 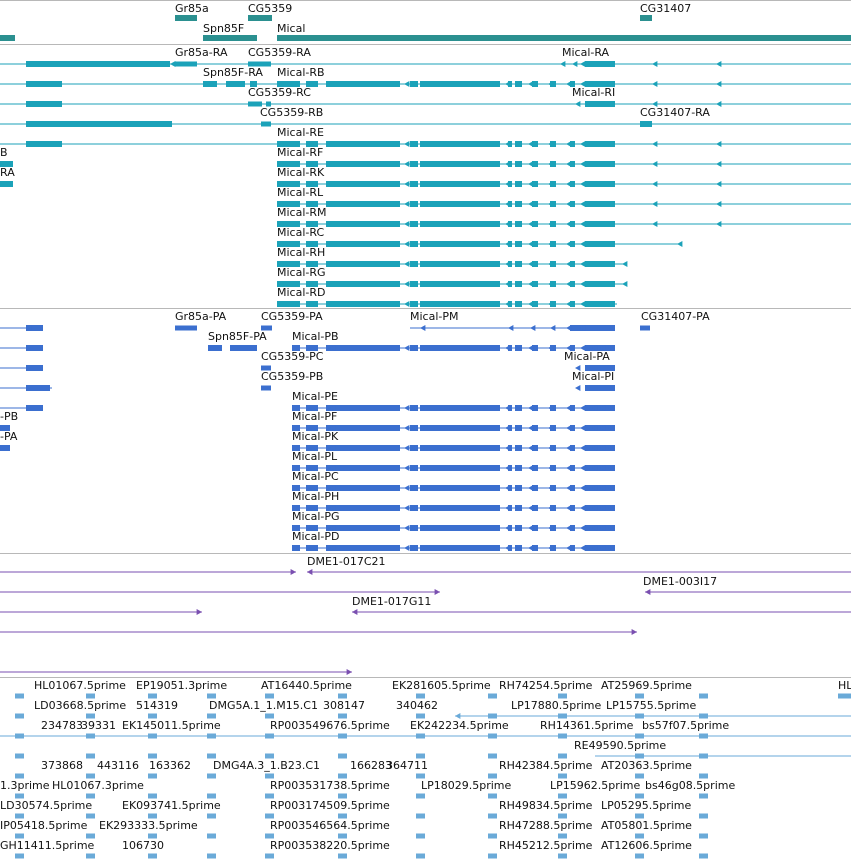 What do you see at coordinates (546, 845) in the screenshot?
I see `feature-label: RH45212.5prime` at bounding box center [546, 845].